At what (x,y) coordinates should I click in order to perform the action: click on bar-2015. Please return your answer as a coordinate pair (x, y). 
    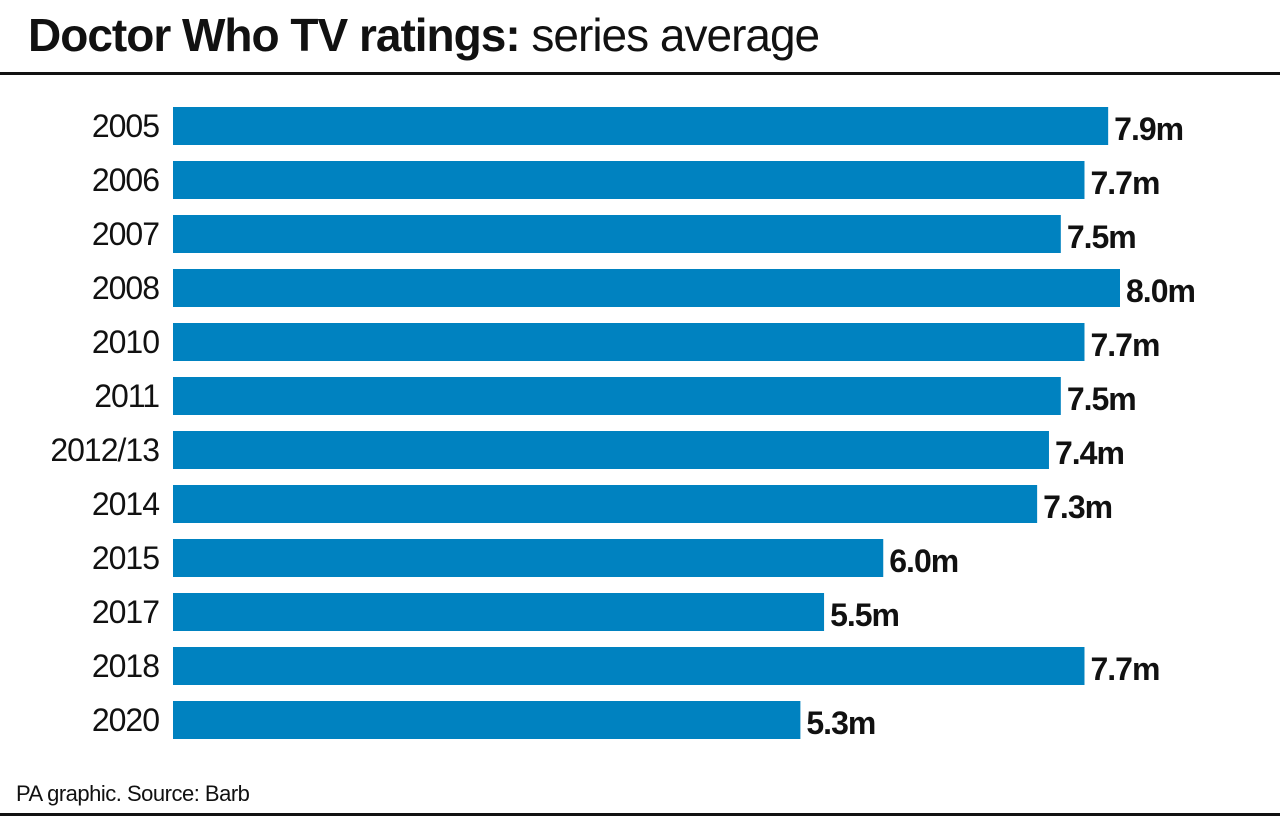
    Looking at the image, I should click on (528, 558).